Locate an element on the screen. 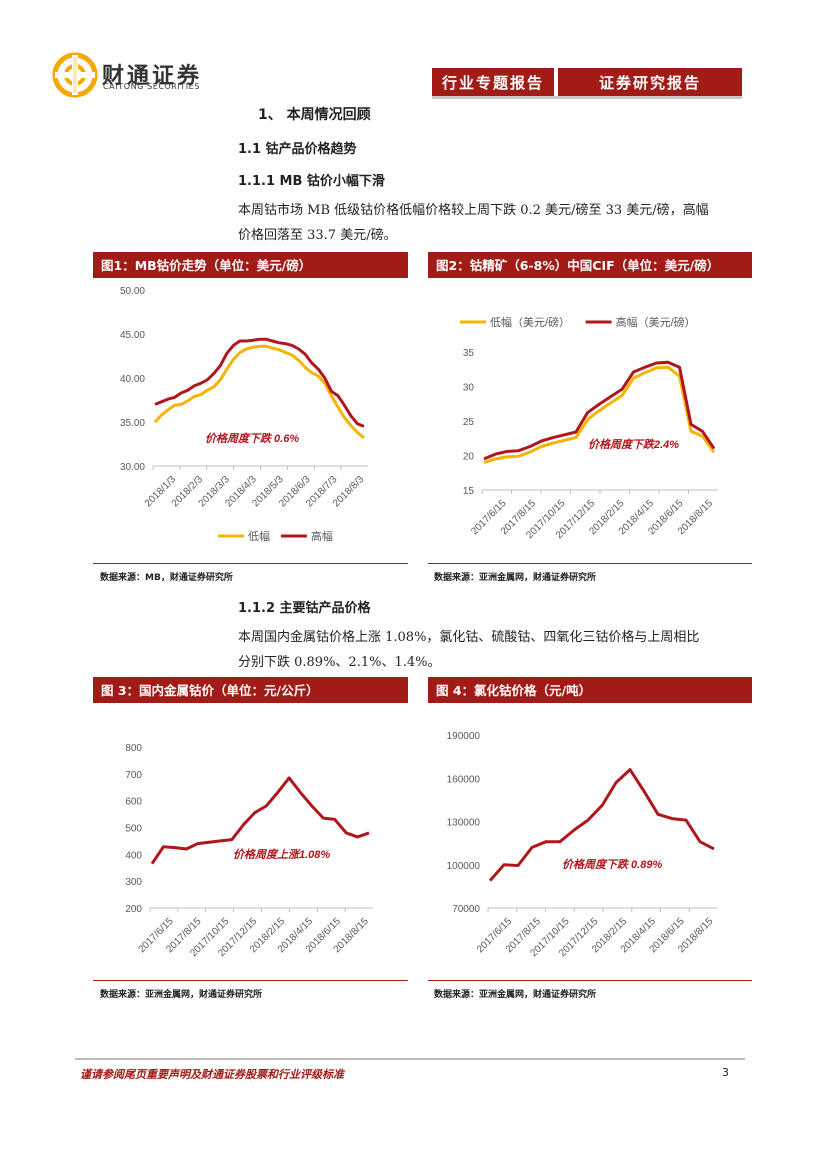 Image resolution: width=827 pixels, height=1170 pixels. y-tick-label: 30 is located at coordinates (469, 388).